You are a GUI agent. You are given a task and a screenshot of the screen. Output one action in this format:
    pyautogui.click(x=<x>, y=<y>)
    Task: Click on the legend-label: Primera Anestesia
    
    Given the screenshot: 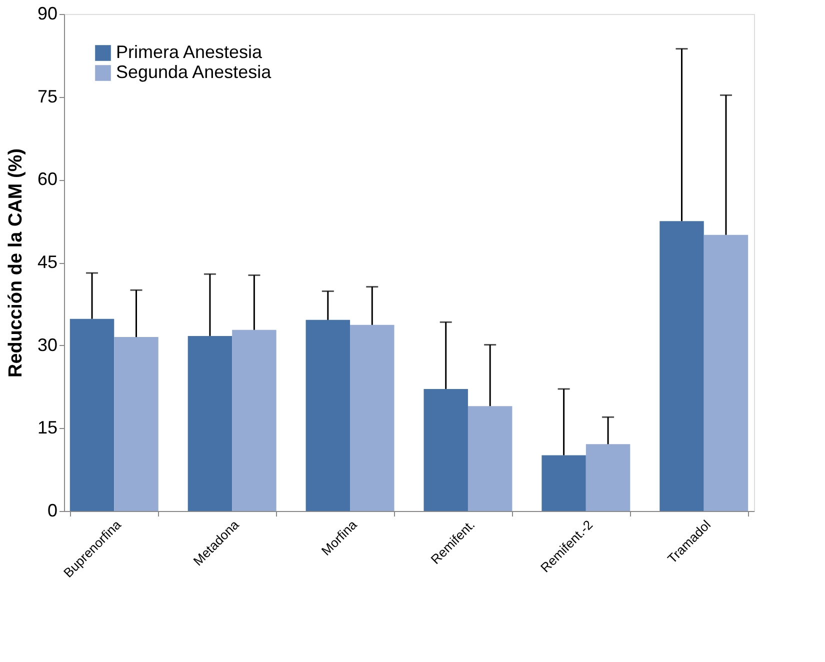 What is the action you would take?
    pyautogui.click(x=190, y=52)
    